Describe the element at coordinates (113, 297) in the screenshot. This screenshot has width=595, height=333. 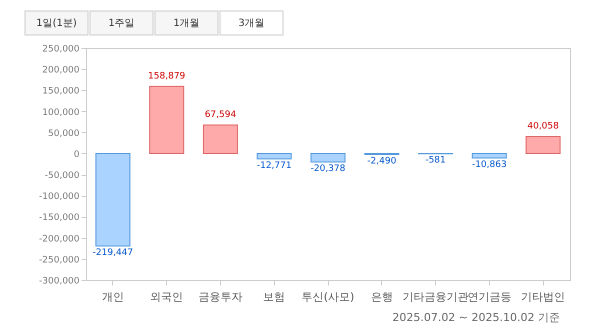
I see `x-tick-label: 개인` at that location.